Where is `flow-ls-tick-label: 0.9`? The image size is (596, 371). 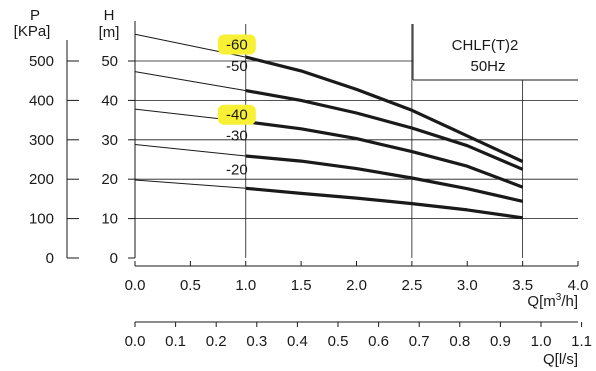
flow-ls-tick-label: 0.9 is located at coordinates (500, 341).